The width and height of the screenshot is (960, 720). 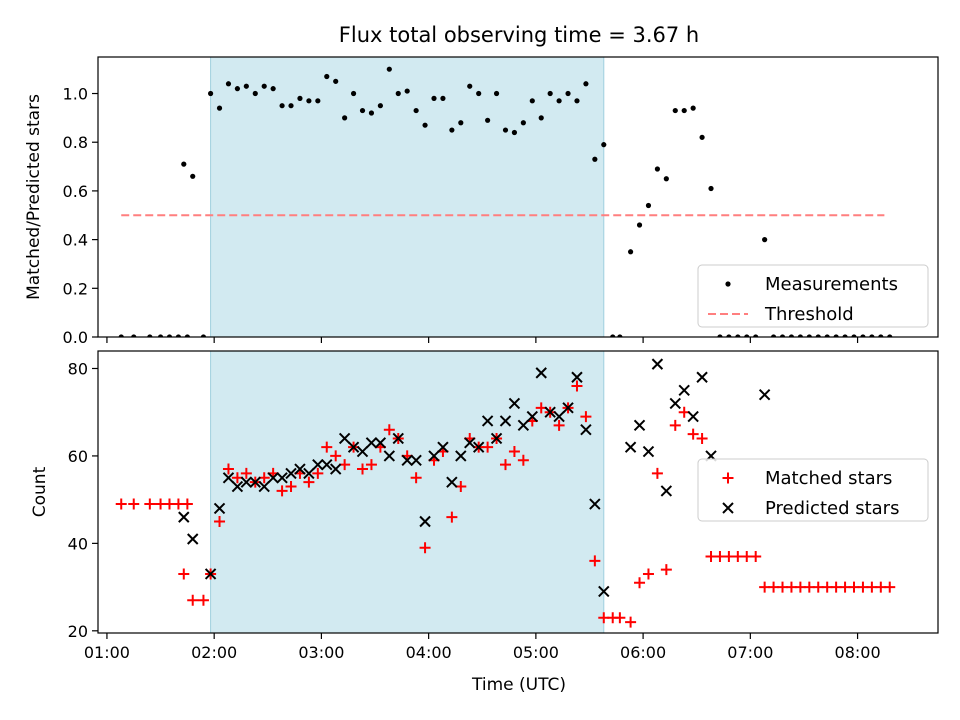 What do you see at coordinates (78, 456) in the screenshot?
I see `y-tick-label: 60` at bounding box center [78, 456].